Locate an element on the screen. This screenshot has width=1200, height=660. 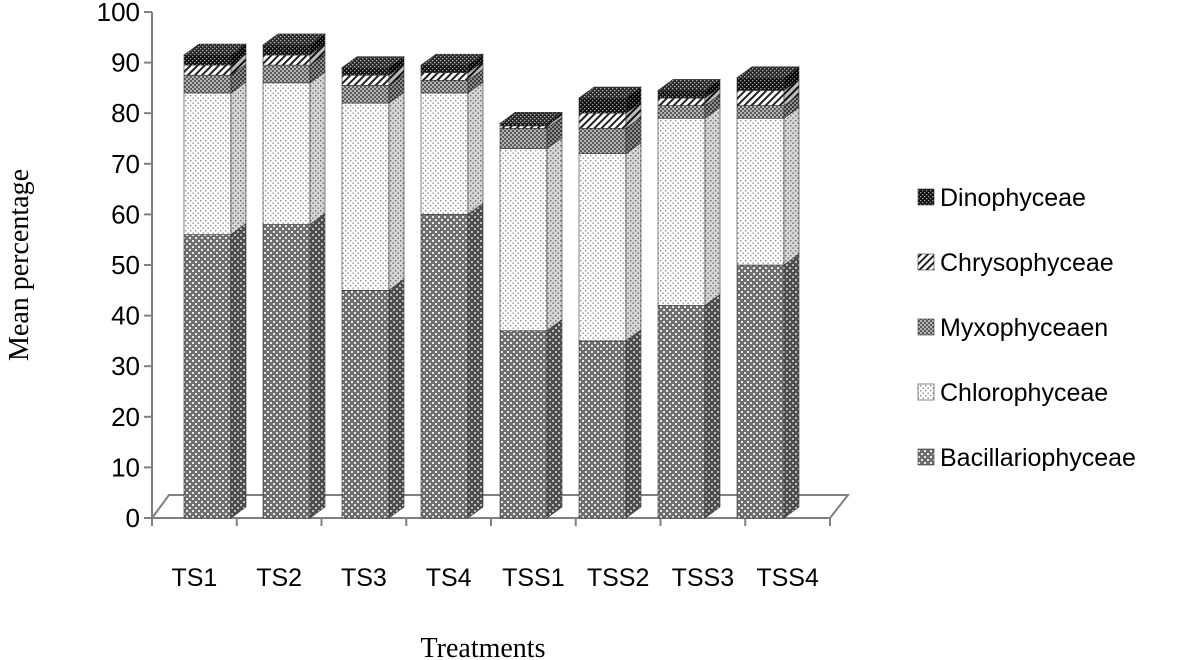
bar-stack-ts3 is located at coordinates (373, 287).